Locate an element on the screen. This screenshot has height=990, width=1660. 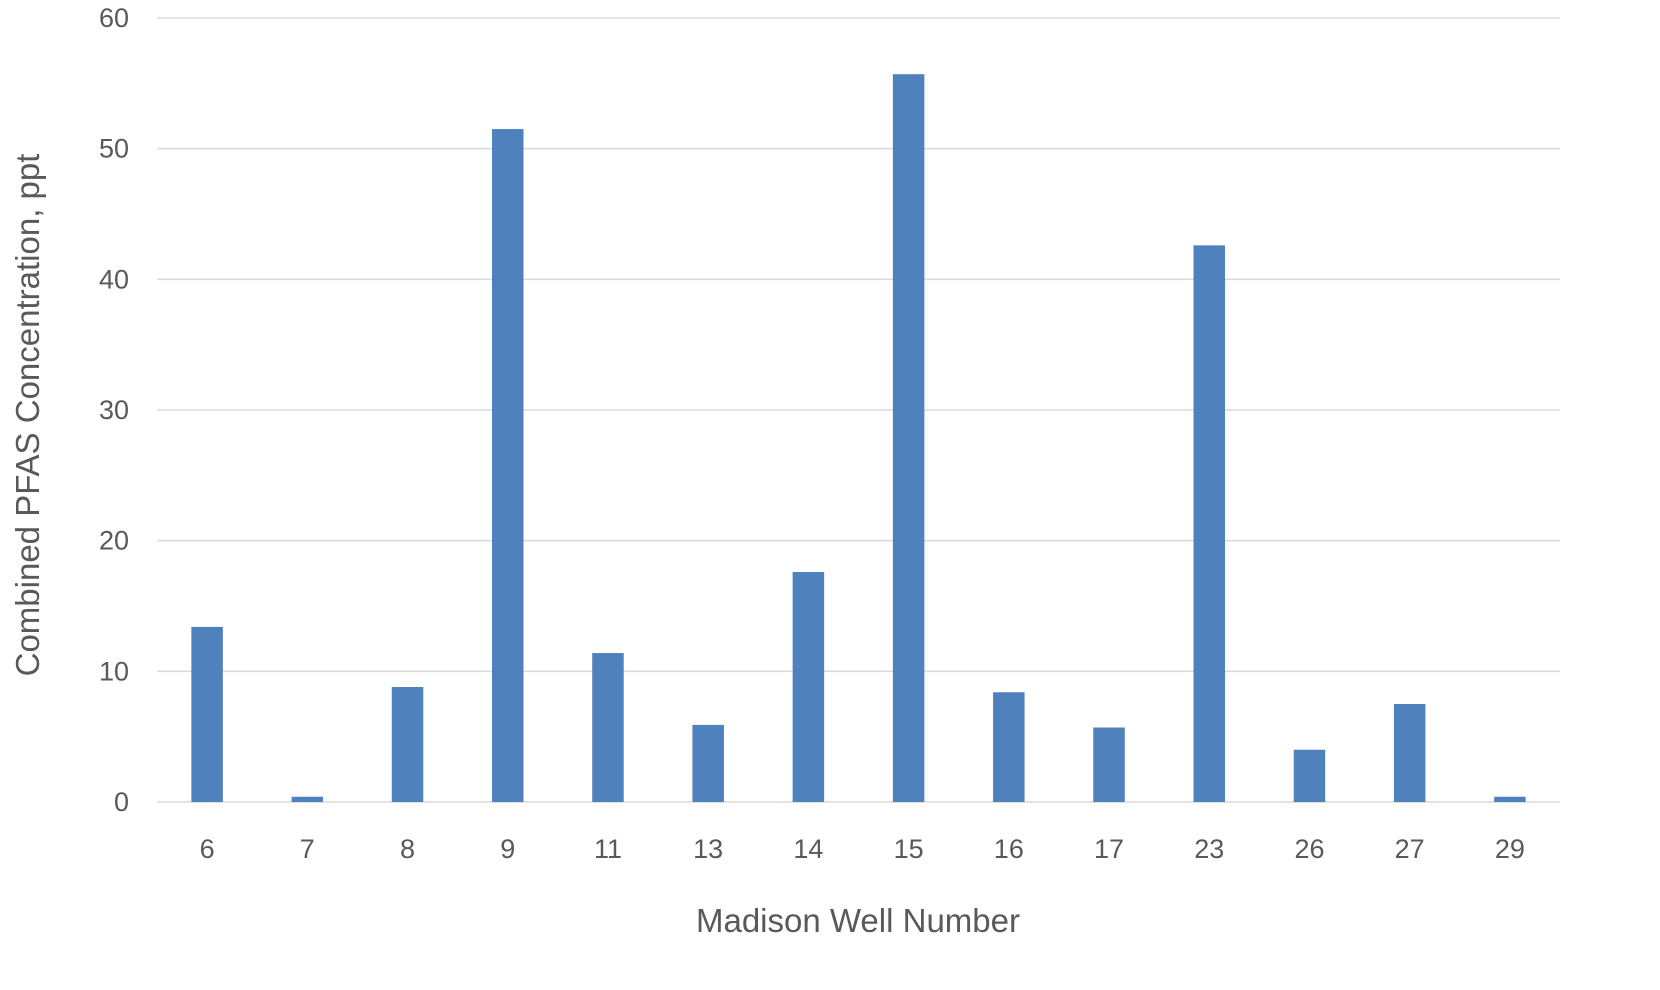
x-tick-label: 9 is located at coordinates (507, 849).